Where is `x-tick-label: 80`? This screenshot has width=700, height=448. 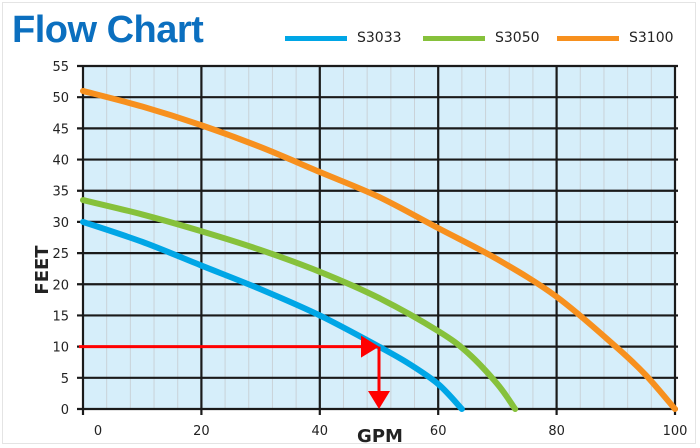
x-tick-label: 80 is located at coordinates (556, 431).